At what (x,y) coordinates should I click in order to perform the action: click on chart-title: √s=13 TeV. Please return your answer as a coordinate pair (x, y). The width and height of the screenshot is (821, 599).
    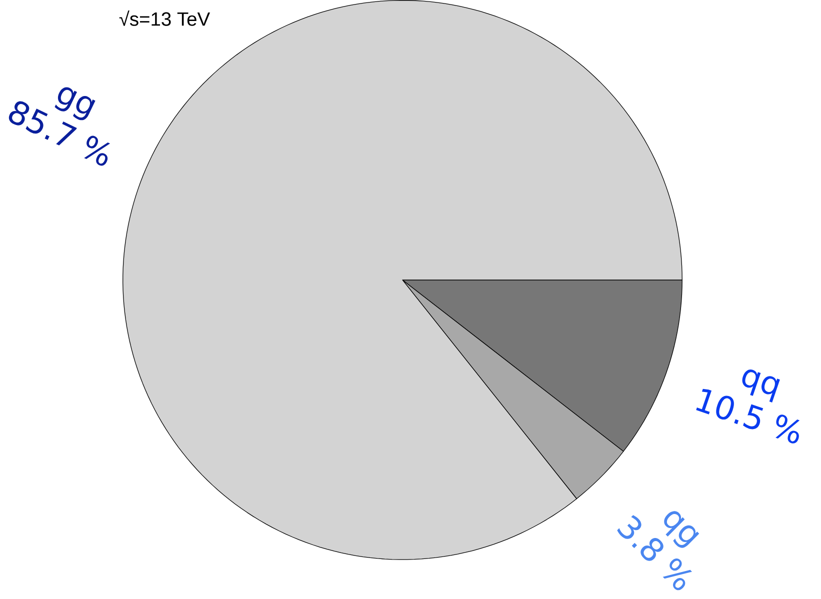
    Looking at the image, I should click on (164, 18).